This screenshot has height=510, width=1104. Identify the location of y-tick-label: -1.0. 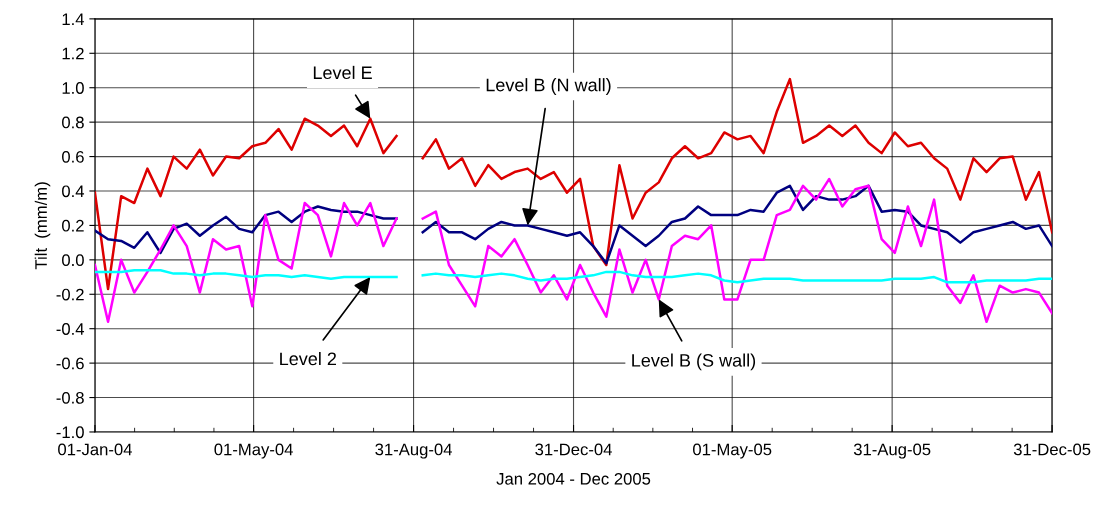
(70, 432).